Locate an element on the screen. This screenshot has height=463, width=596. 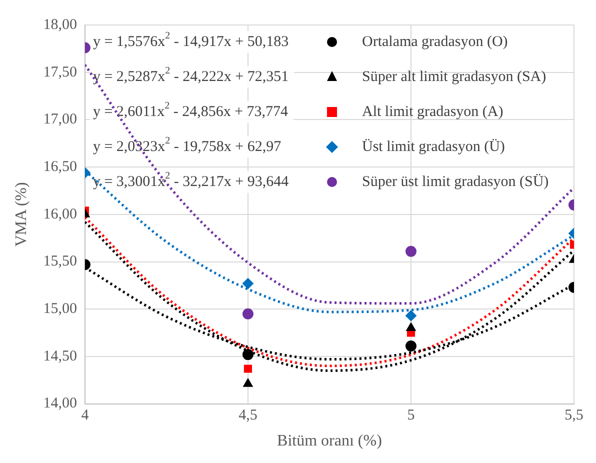
y-tick-label: 14,00 is located at coordinates (60, 404).